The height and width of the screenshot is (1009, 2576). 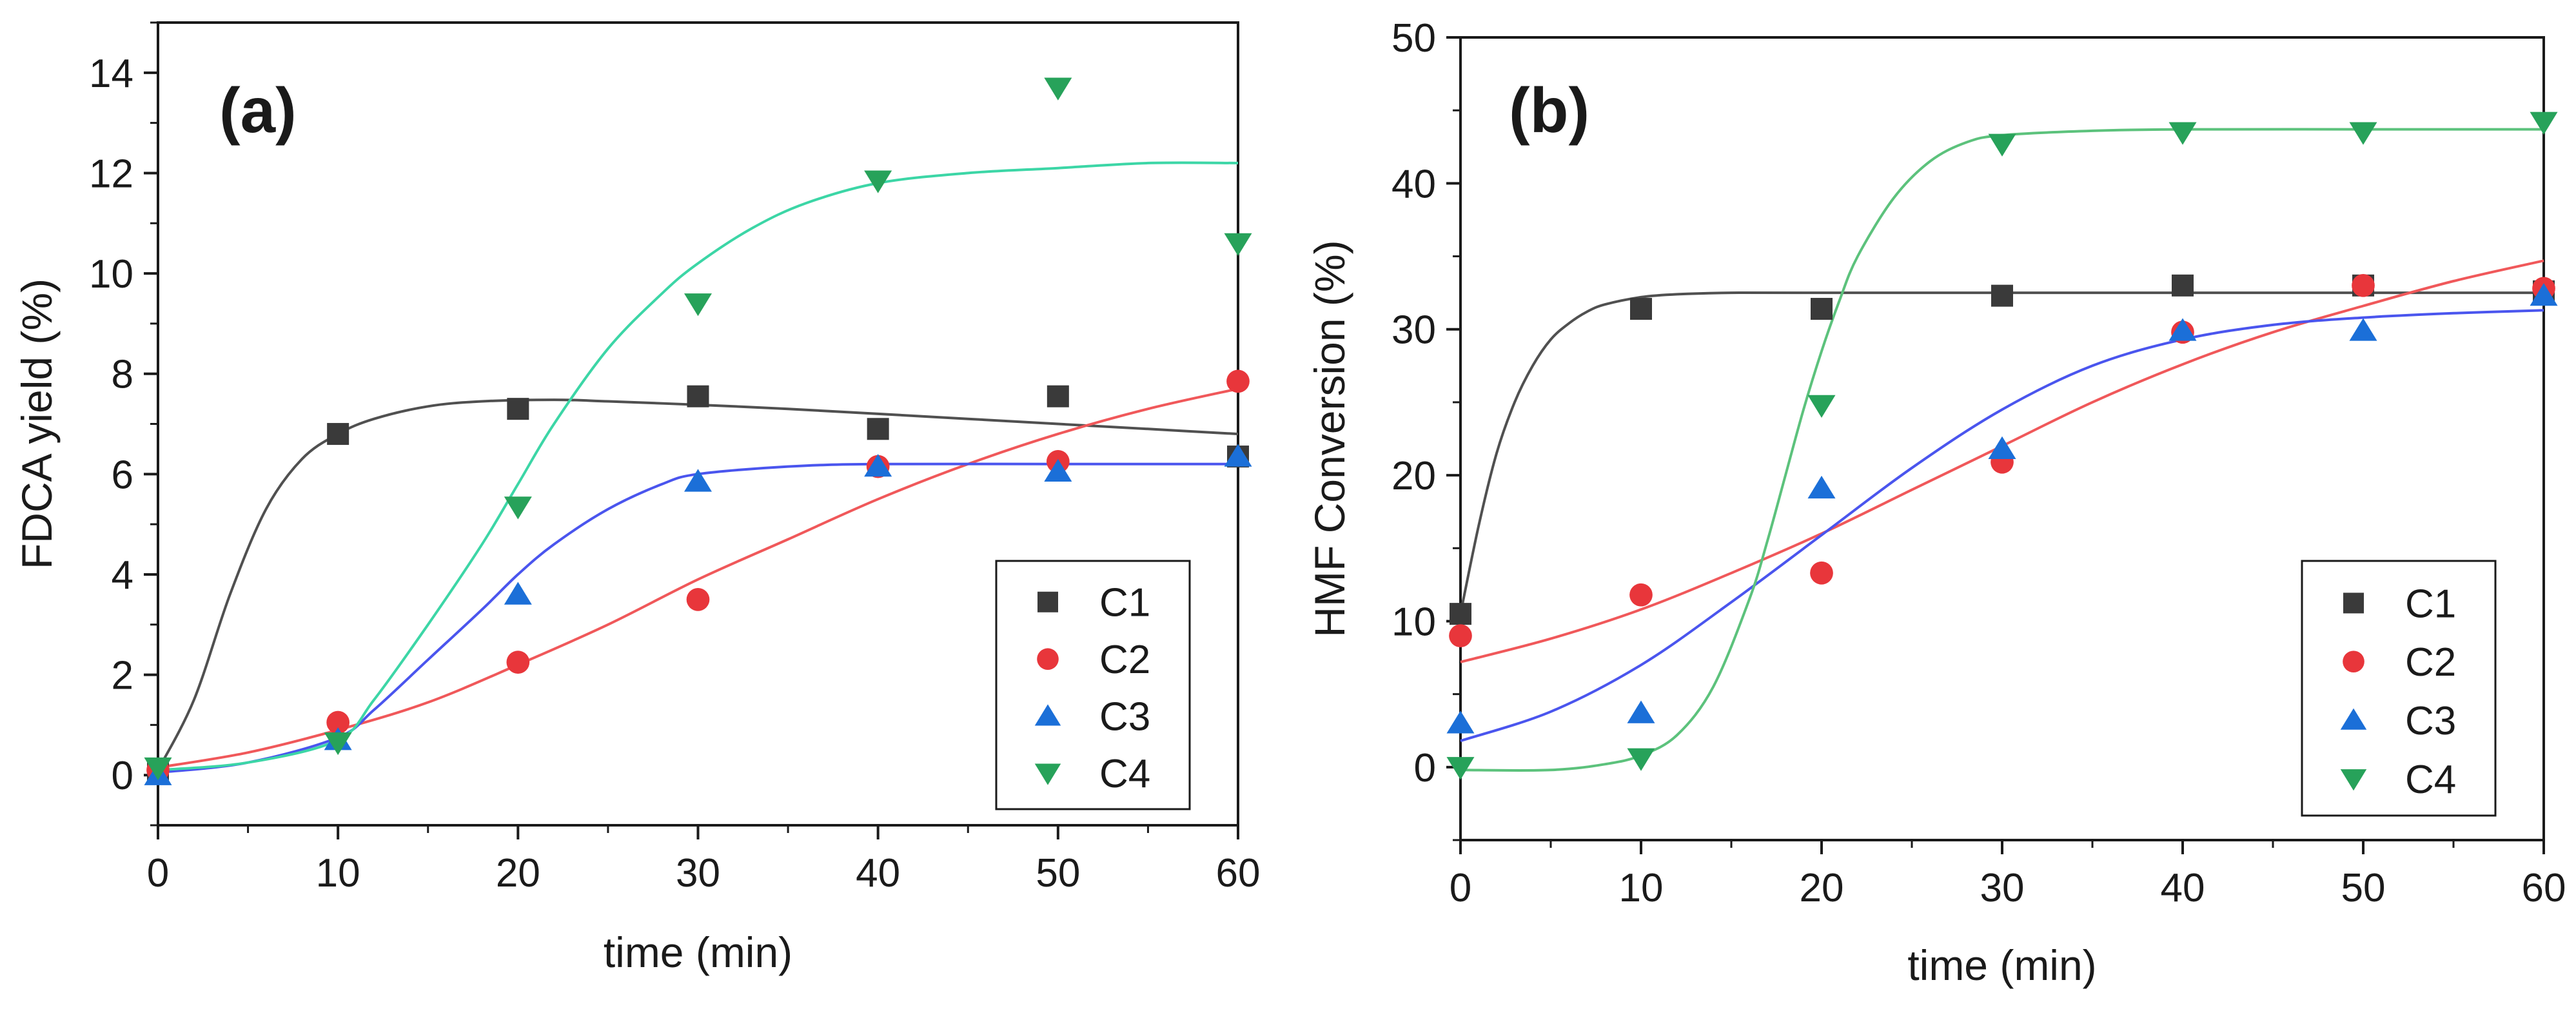 What do you see at coordinates (1058, 873) in the screenshot?
I see `plot-a-x-tick-label: 50` at bounding box center [1058, 873].